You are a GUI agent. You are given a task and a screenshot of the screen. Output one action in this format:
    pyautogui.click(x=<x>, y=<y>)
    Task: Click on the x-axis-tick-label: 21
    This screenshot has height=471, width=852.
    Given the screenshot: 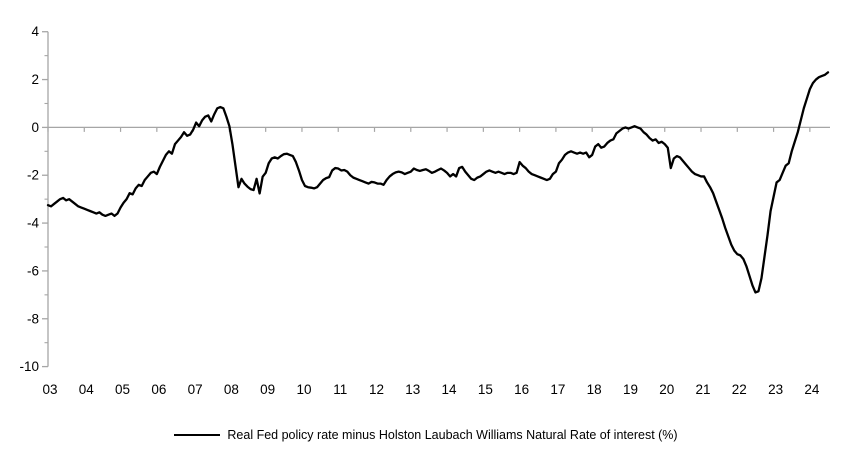 What is the action you would take?
    pyautogui.click(x=703, y=389)
    